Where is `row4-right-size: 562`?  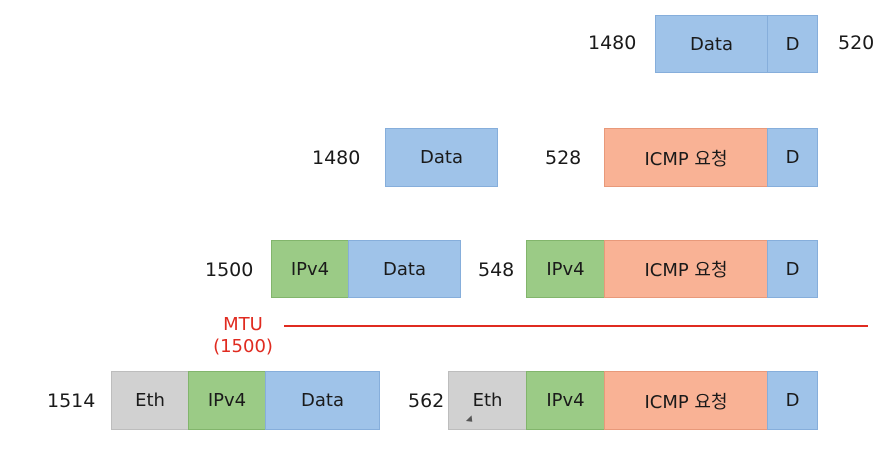 row4-right-size: 562 is located at coordinates (426, 401).